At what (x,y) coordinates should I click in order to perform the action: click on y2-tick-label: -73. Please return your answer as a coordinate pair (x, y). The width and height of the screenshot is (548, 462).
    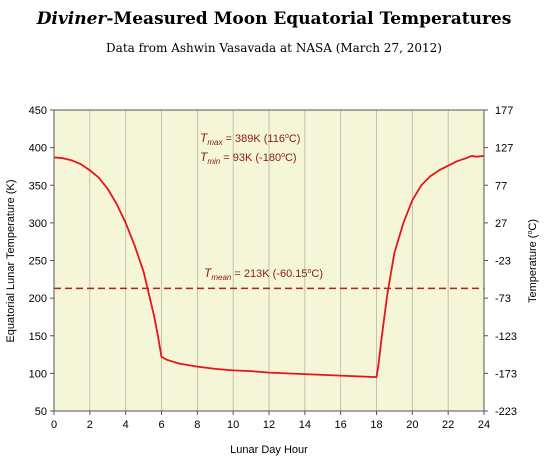
    Looking at the image, I should click on (503, 299).